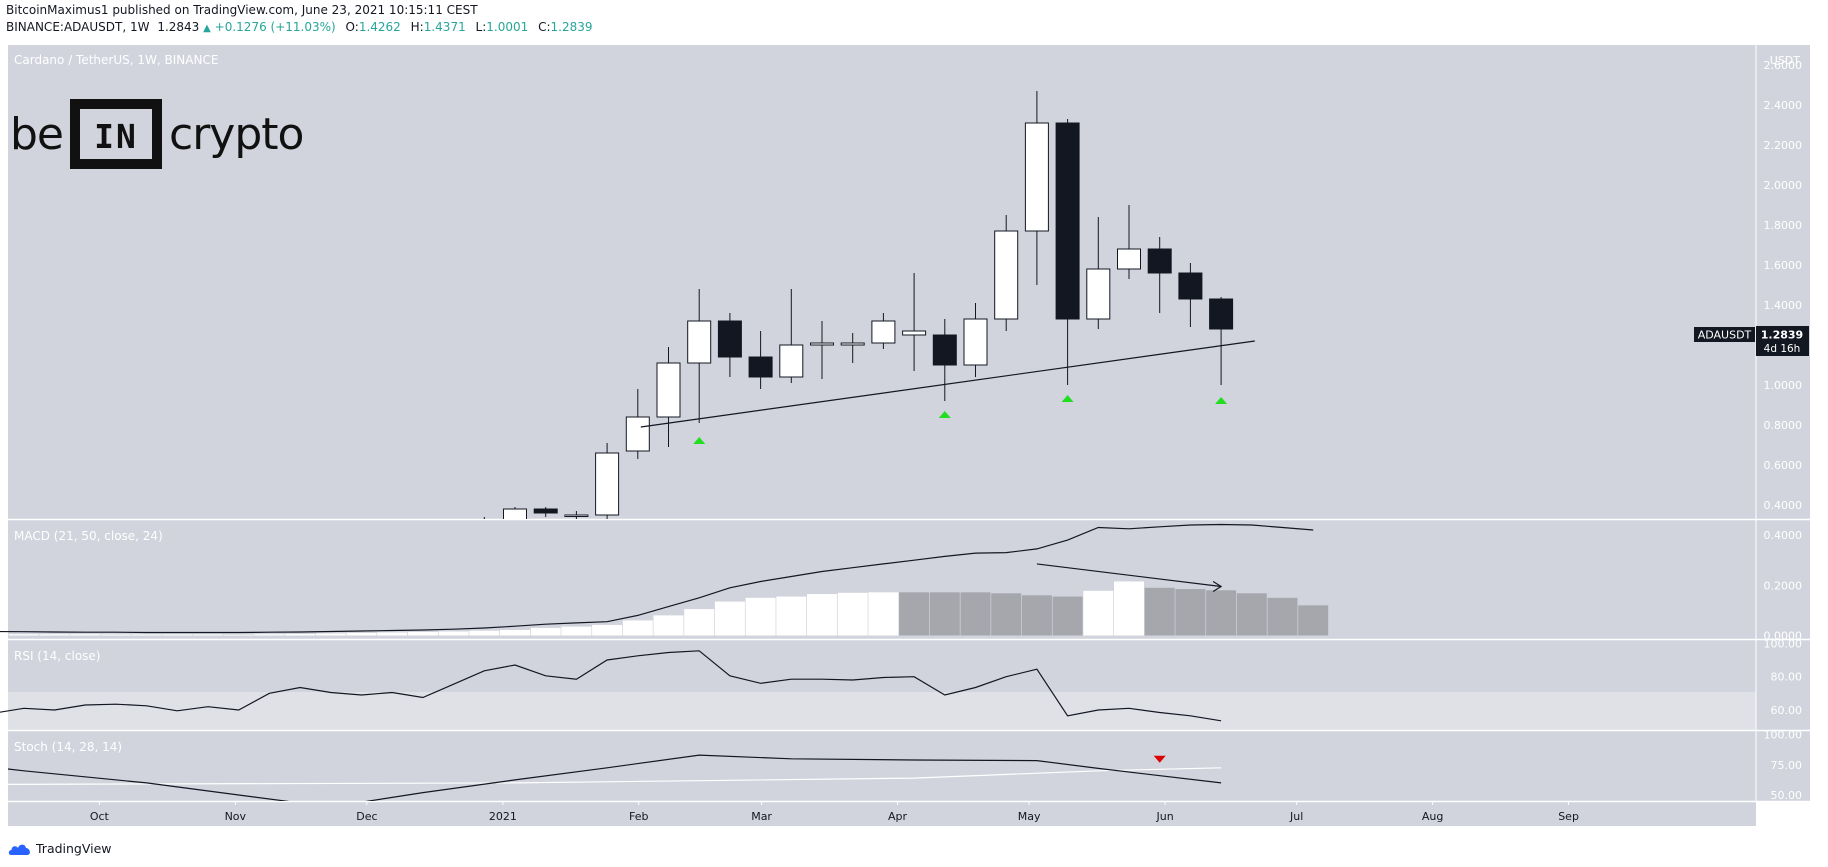 This screenshot has height=867, width=1828. What do you see at coordinates (1159, 759) in the screenshot?
I see `red-triangle-down-icon` at bounding box center [1159, 759].